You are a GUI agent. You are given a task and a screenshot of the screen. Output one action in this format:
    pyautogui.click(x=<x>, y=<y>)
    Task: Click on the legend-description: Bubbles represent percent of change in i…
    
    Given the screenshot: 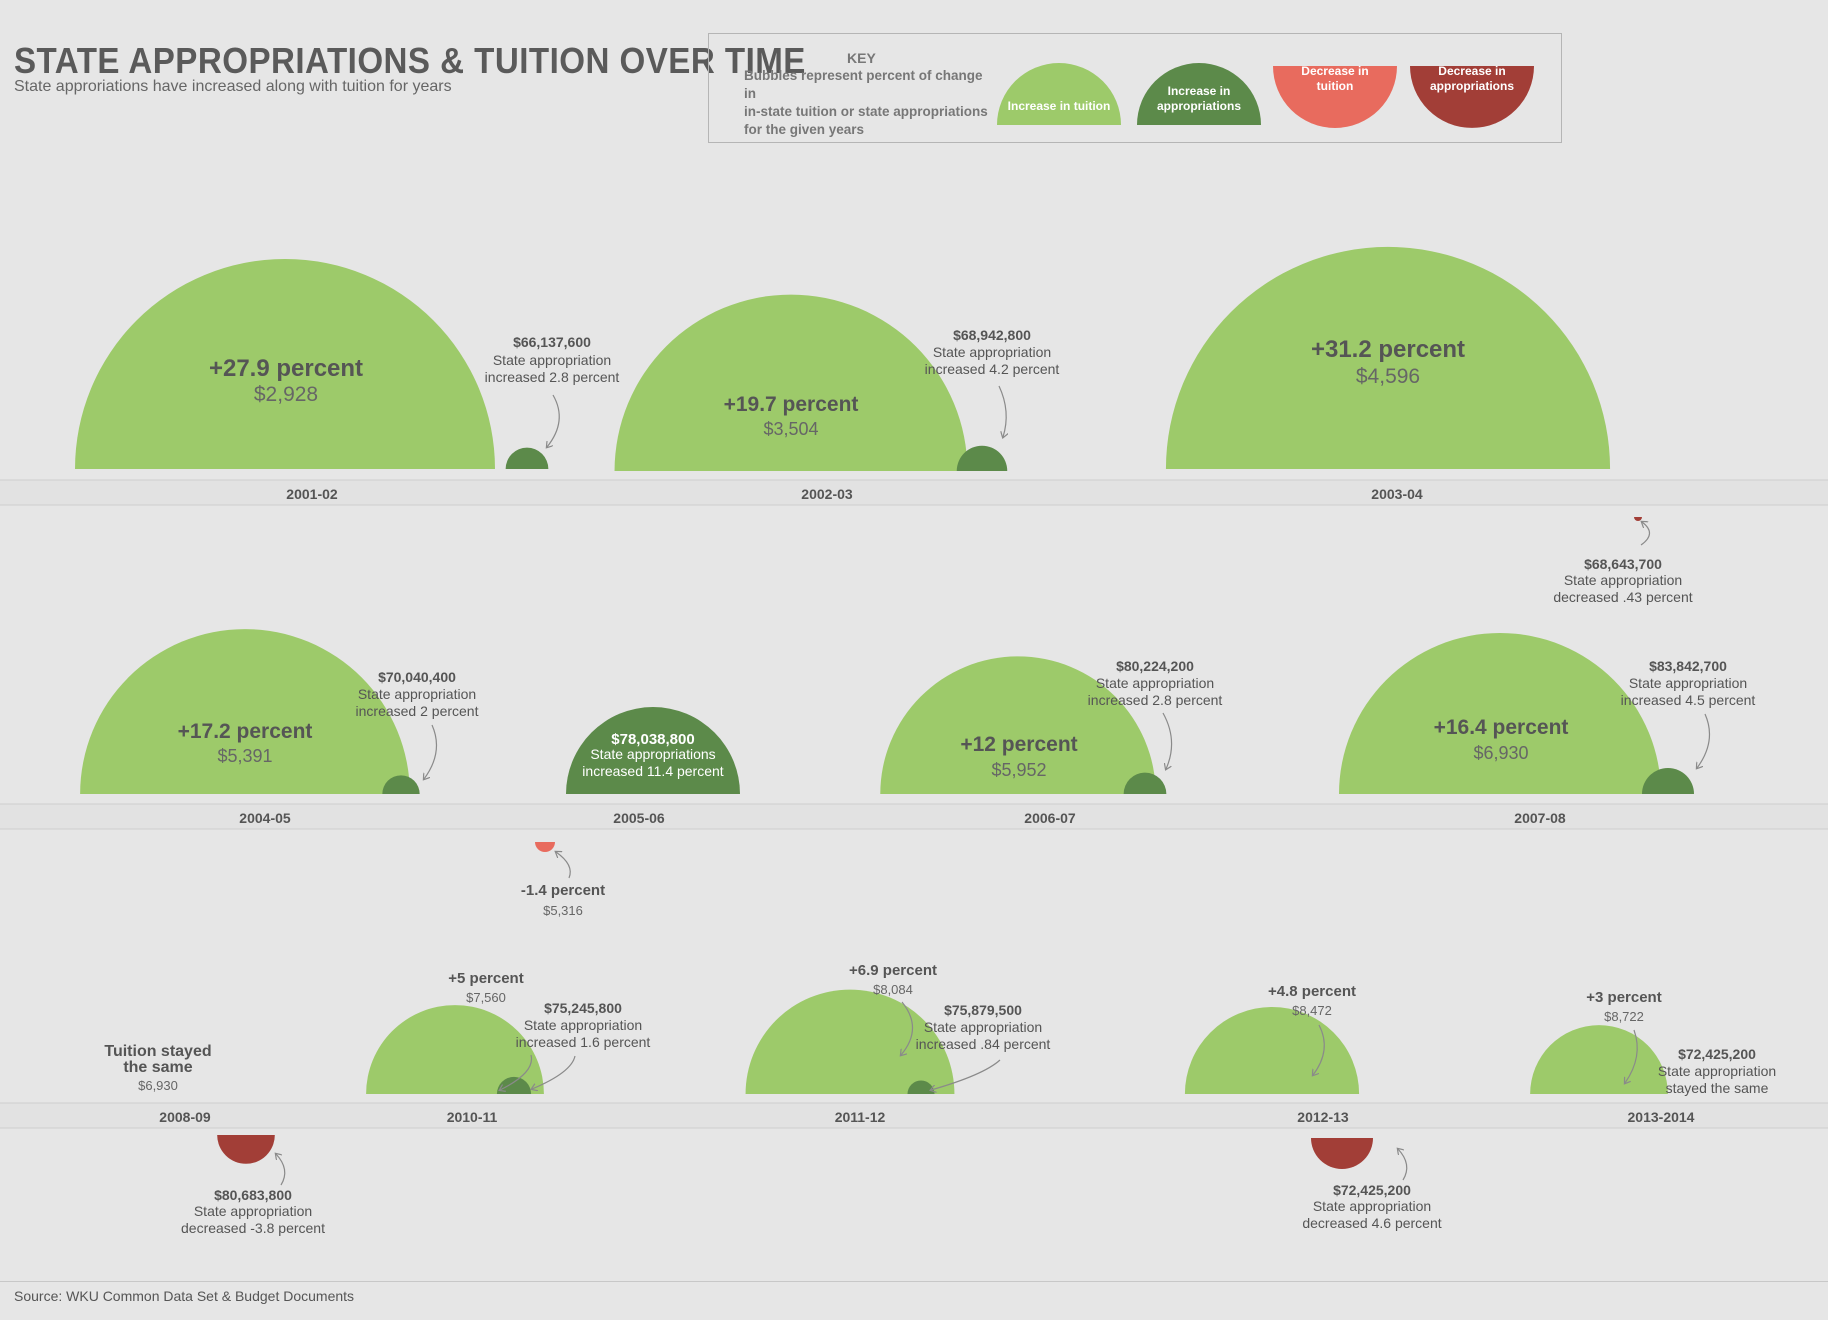 What is the action you would take?
    pyautogui.click(x=866, y=103)
    